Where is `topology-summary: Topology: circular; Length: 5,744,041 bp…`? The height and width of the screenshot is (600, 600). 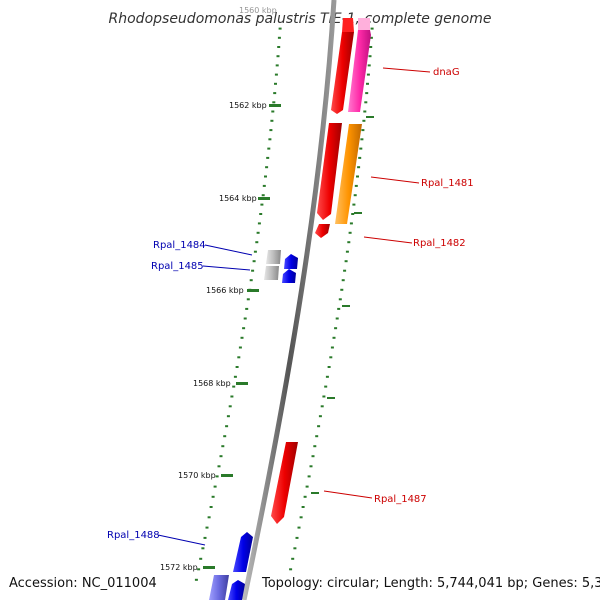
topology-summary: Topology: circular; Length: 5,744,041 bp… is located at coordinates (430, 583).